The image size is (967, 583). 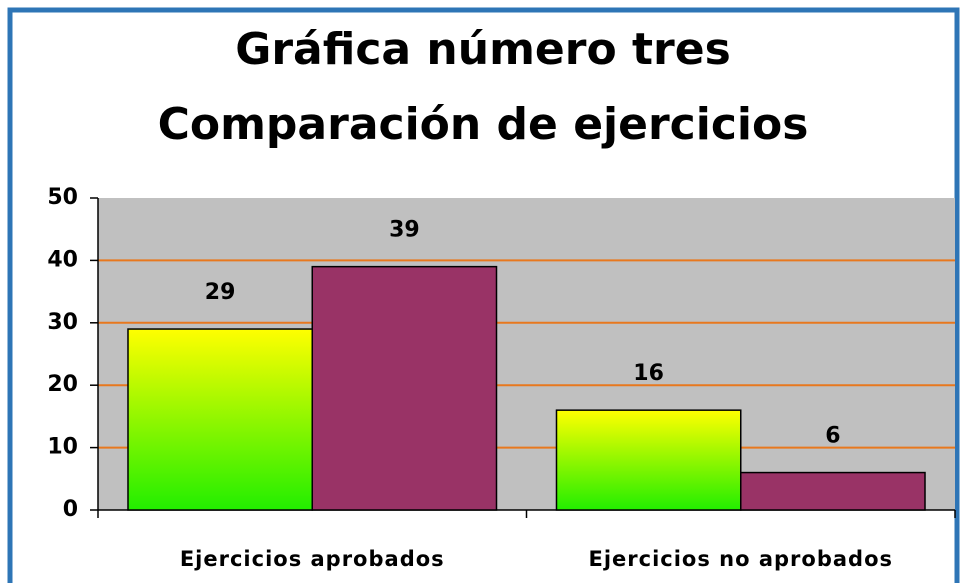 What do you see at coordinates (740, 559) in the screenshot?
I see `x-tick-label: Ejercicios no aprobados` at bounding box center [740, 559].